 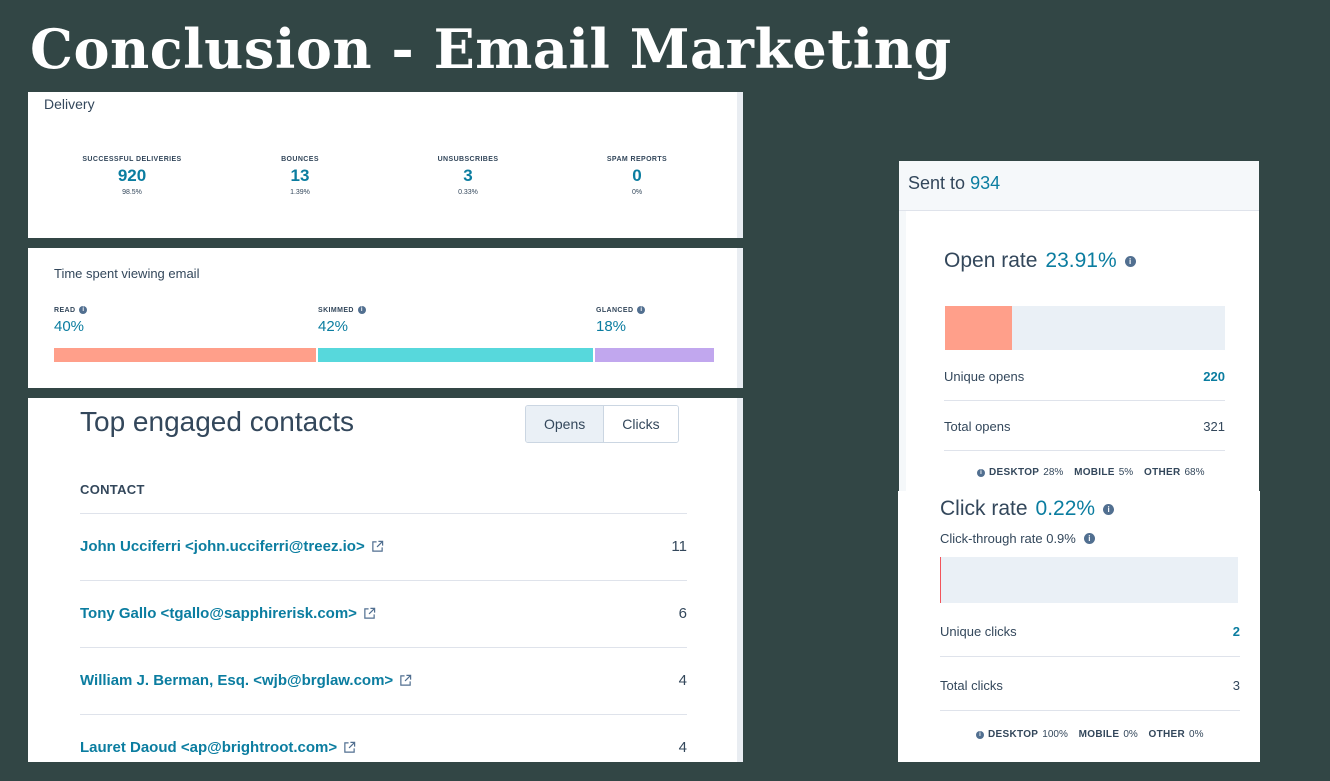 What do you see at coordinates (615, 310) in the screenshot?
I see `segment-label: GLANCED` at bounding box center [615, 310].